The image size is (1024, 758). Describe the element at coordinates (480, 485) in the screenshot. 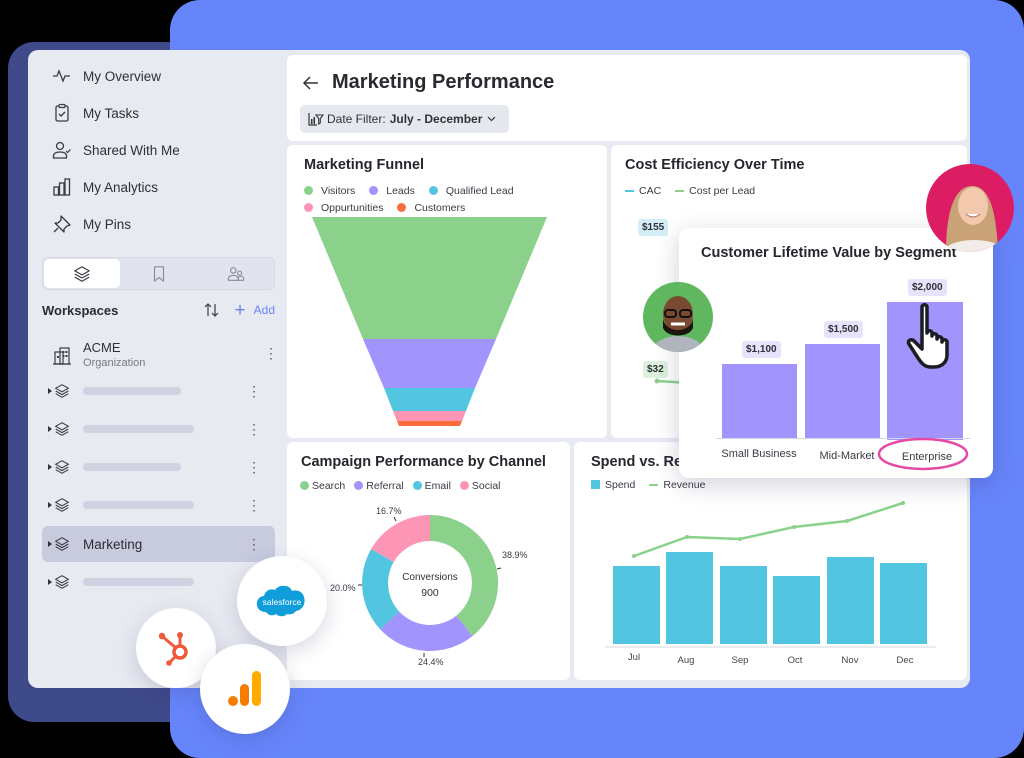

I see `legend-item: Social` at that location.